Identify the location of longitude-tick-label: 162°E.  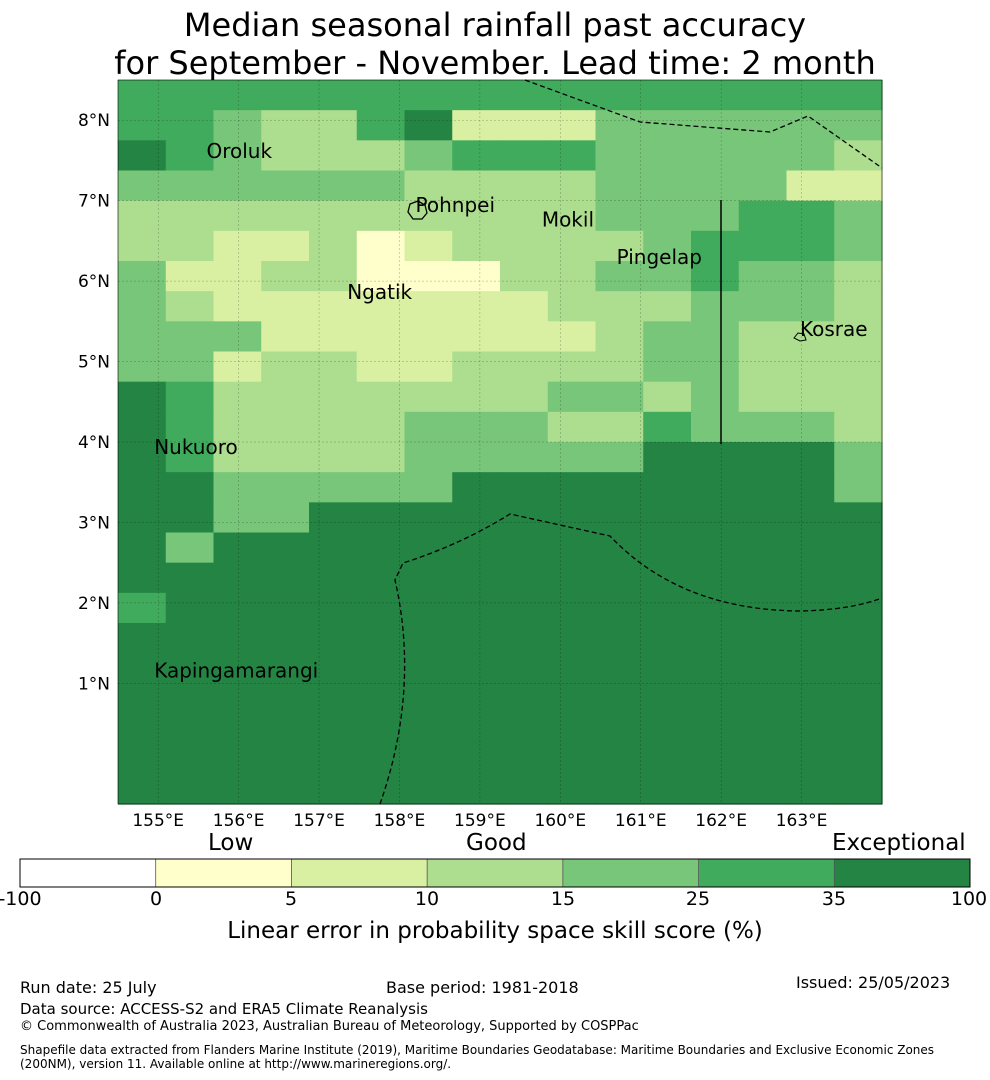
(721, 821).